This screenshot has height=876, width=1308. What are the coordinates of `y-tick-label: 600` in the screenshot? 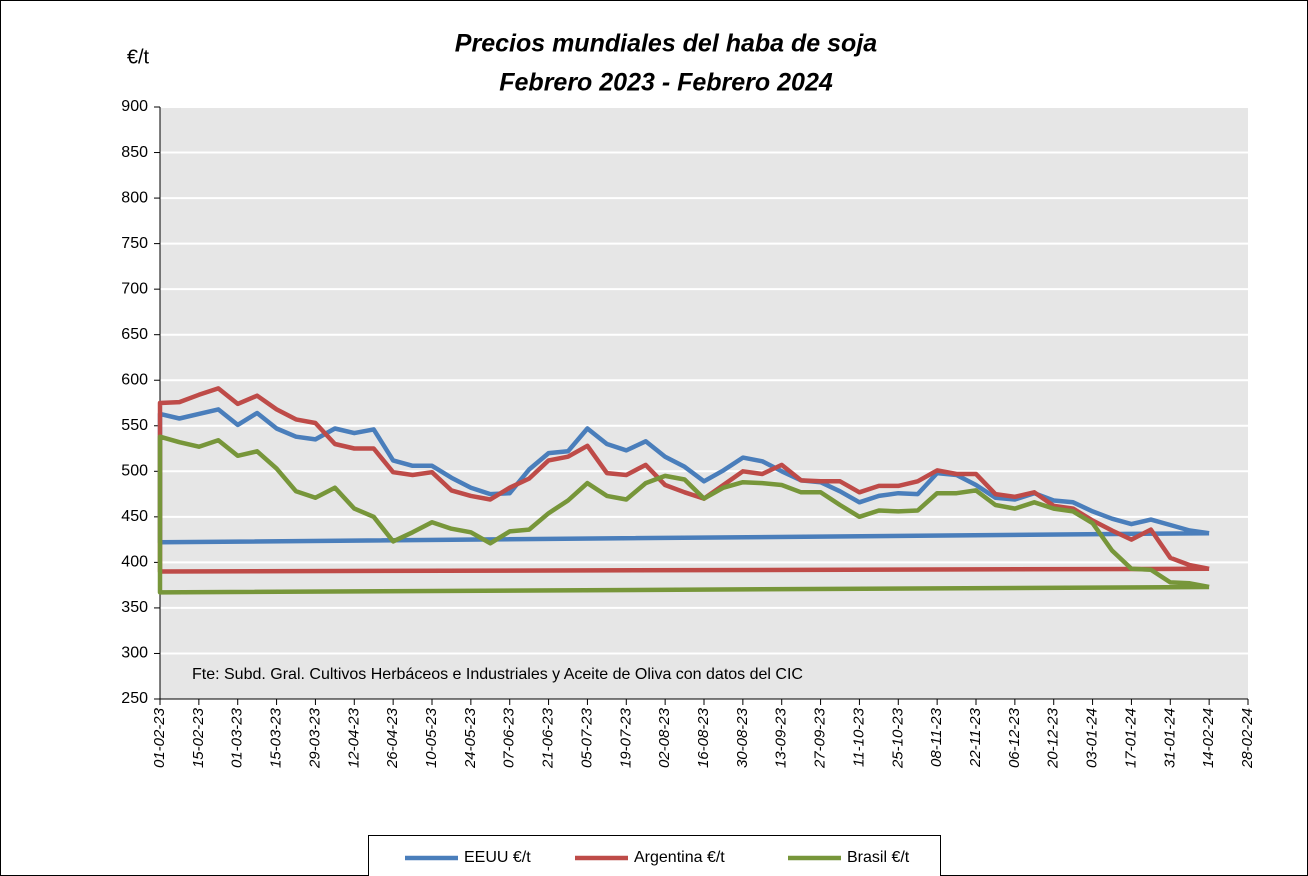 It's located at (134, 379).